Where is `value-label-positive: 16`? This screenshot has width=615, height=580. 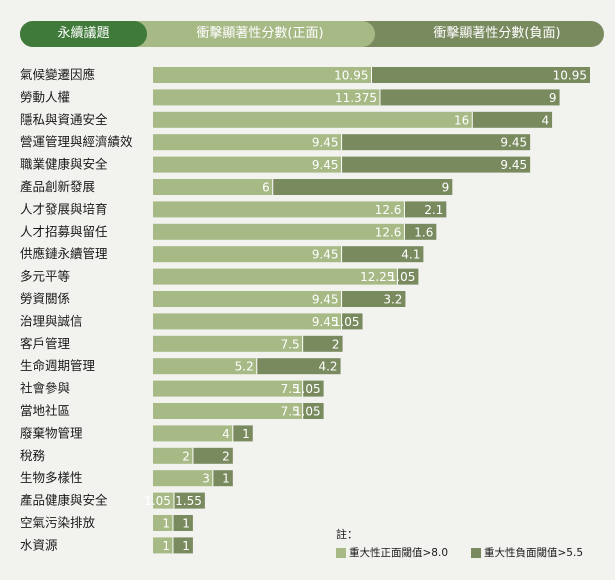
value-label-positive: 16 is located at coordinates (461, 120).